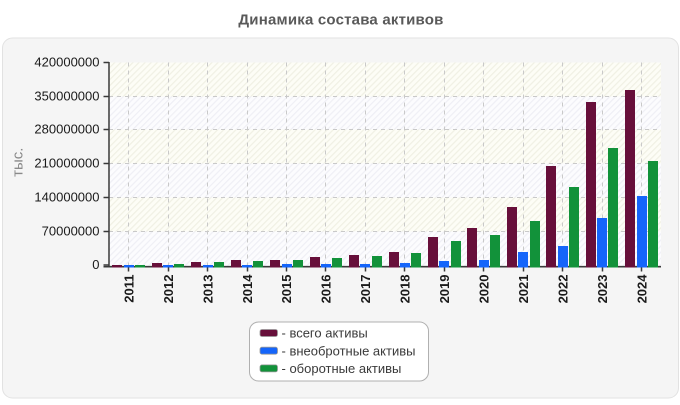 The width and height of the screenshot is (680, 405). Describe the element at coordinates (483, 289) in the screenshot. I see `svg-text: 2020` at that location.